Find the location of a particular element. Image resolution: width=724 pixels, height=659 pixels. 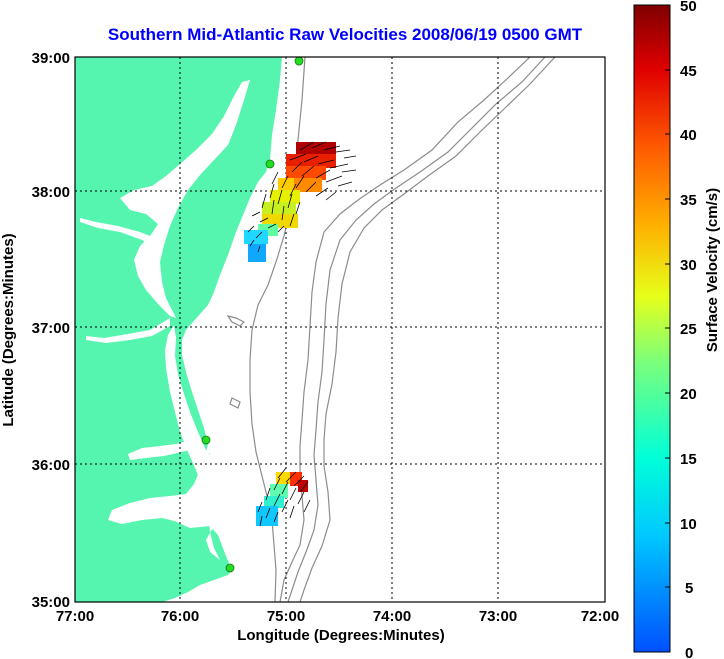

x-tick-label: 75:00 is located at coordinates (286, 616).